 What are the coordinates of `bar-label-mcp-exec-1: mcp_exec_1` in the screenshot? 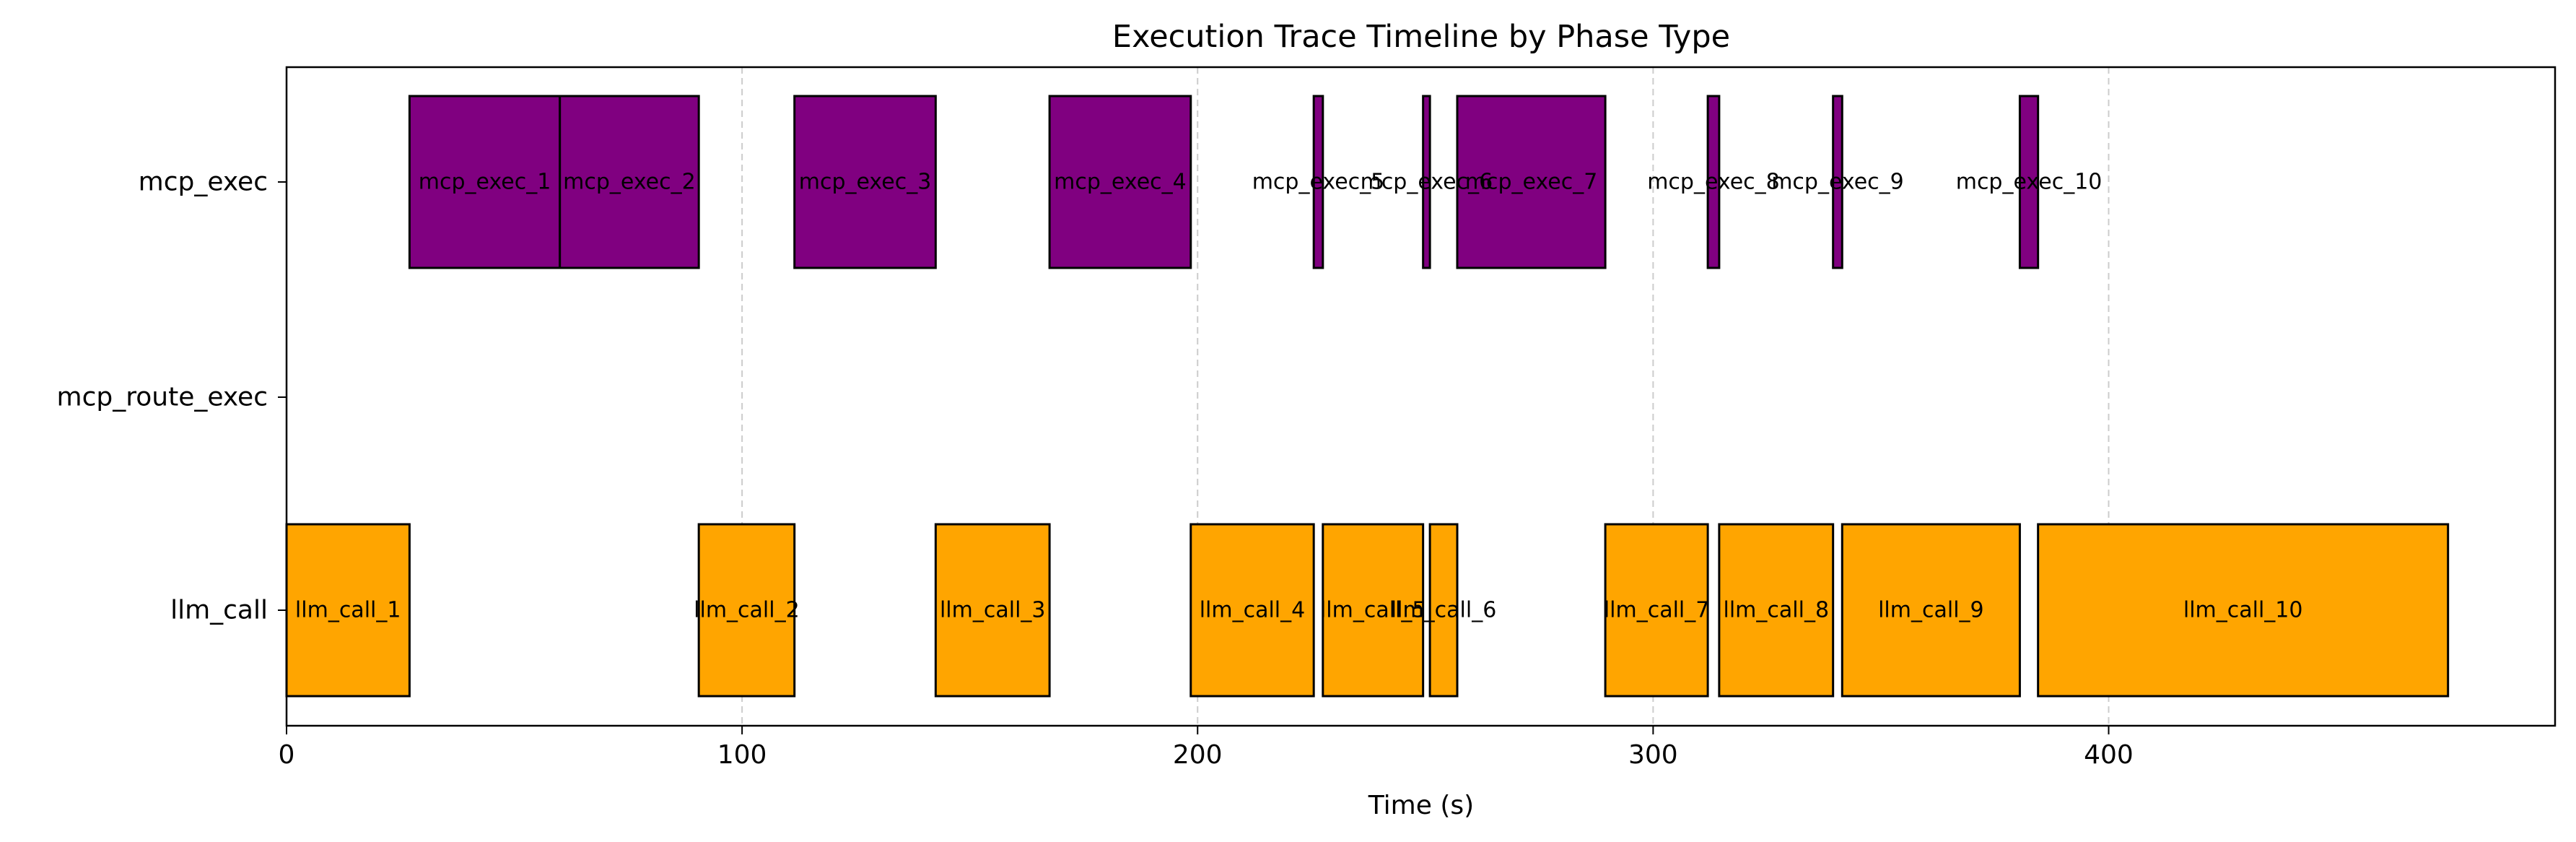 It's located at (485, 182).